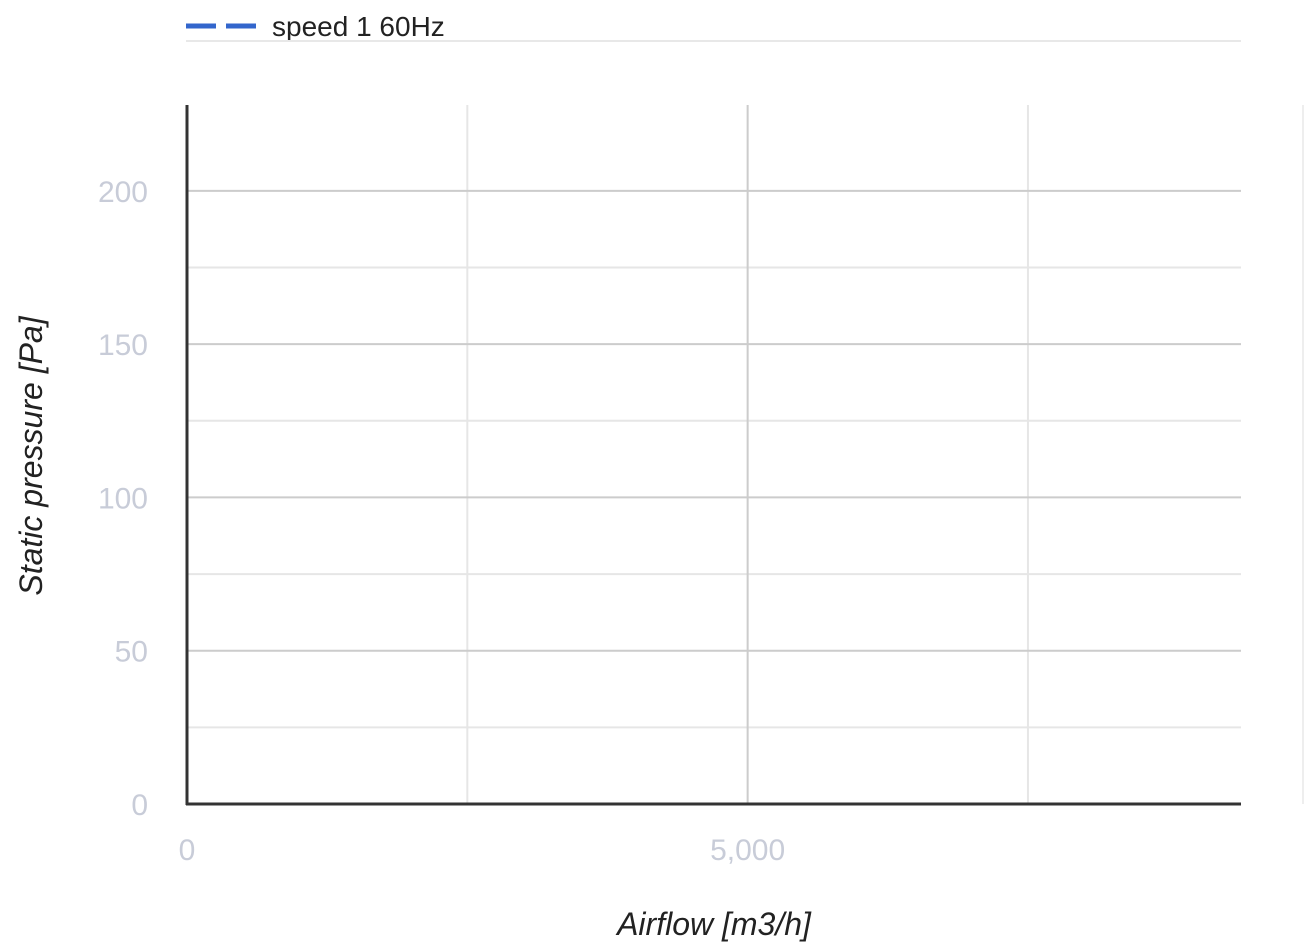 The height and width of the screenshot is (949, 1308). What do you see at coordinates (713, 26) in the screenshot?
I see `legend: speed 1 60Hz` at bounding box center [713, 26].